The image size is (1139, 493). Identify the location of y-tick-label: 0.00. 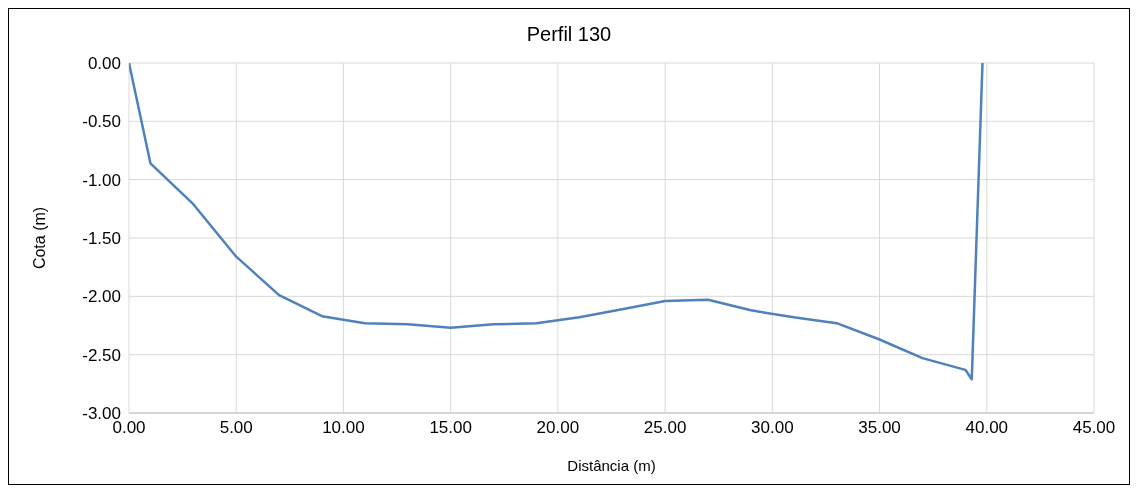
(104, 64).